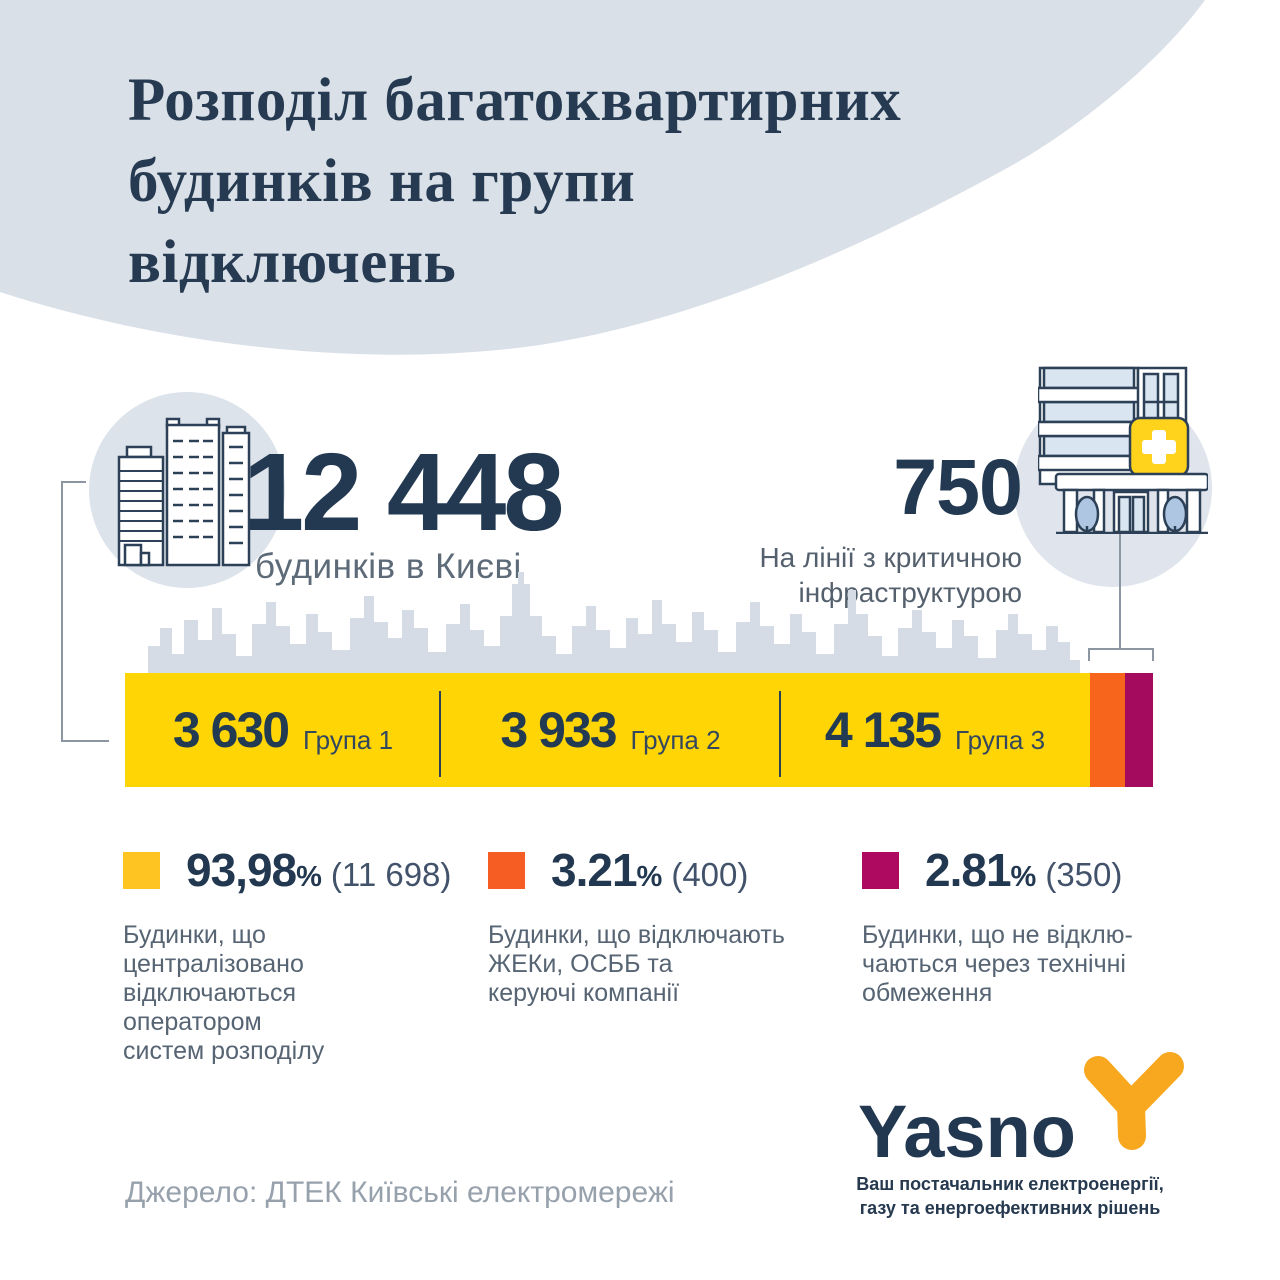 This screenshot has height=1280, width=1280. I want to click on city-skyline-silhouette, so click(614, 622).